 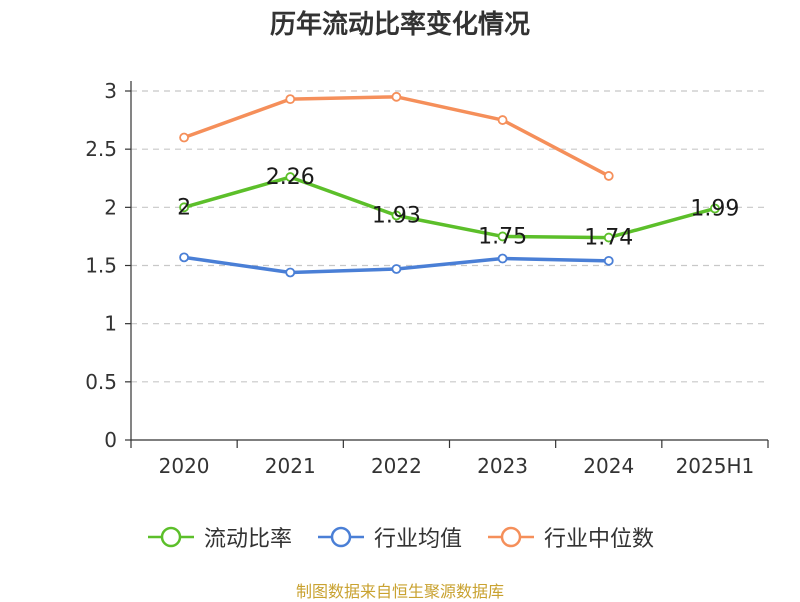 I want to click on y-tick-label: 2, so click(x=110, y=207).